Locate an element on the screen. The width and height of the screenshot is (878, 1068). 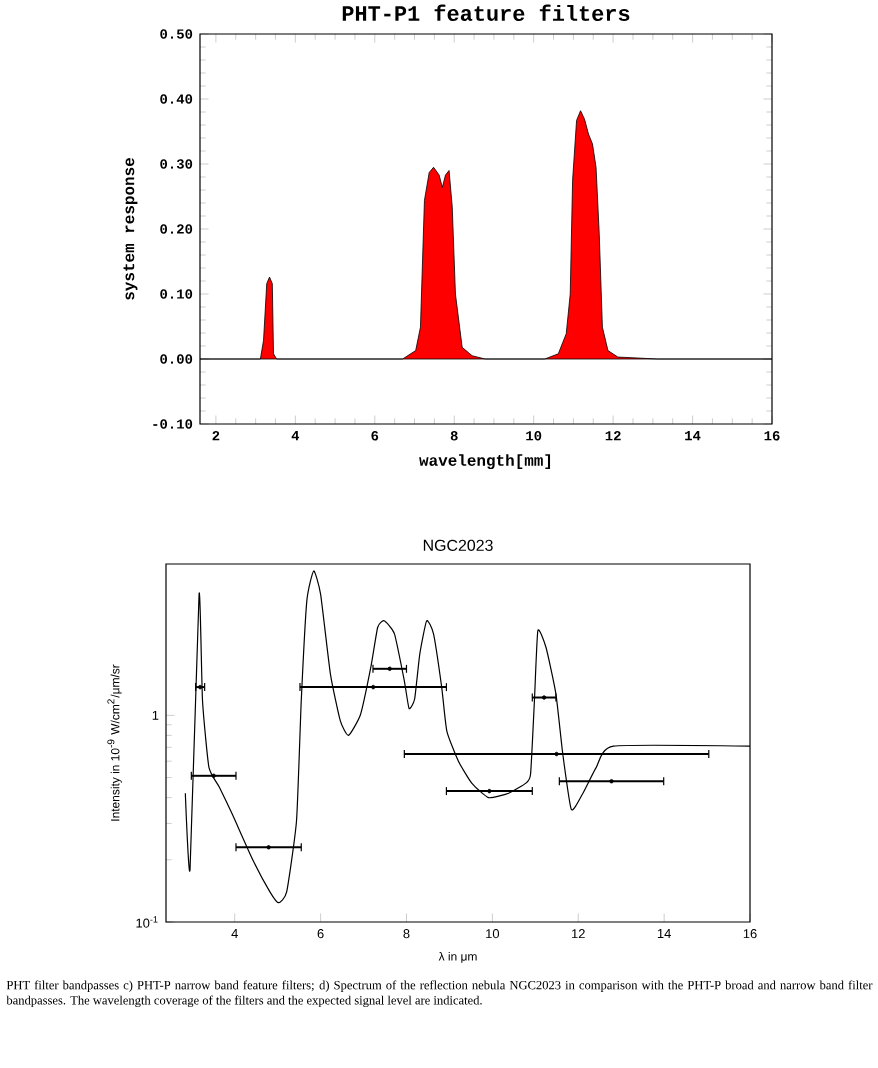
chart-title: PHT-P1 feature filters is located at coordinates (486, 12).